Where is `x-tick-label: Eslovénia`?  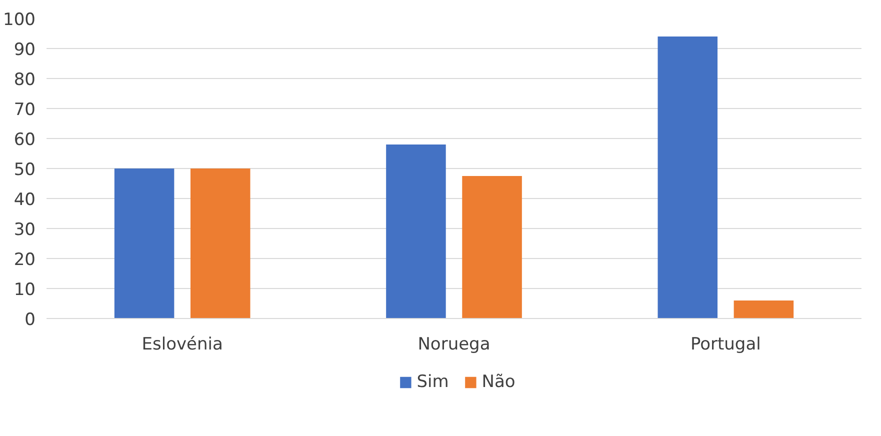
x-tick-label: Eslovénia is located at coordinates (182, 344).